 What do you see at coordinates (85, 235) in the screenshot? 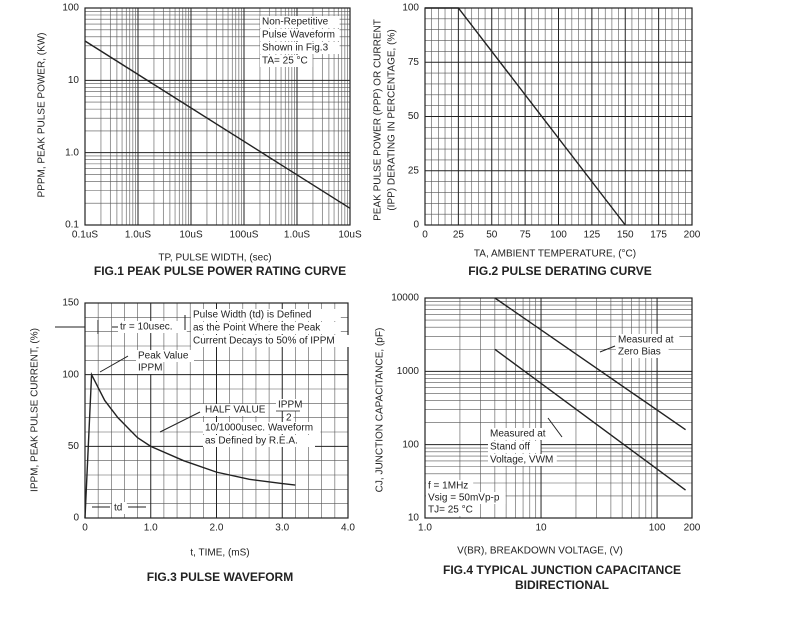
I see `x-tick-label: 0.1uS` at bounding box center [85, 235].